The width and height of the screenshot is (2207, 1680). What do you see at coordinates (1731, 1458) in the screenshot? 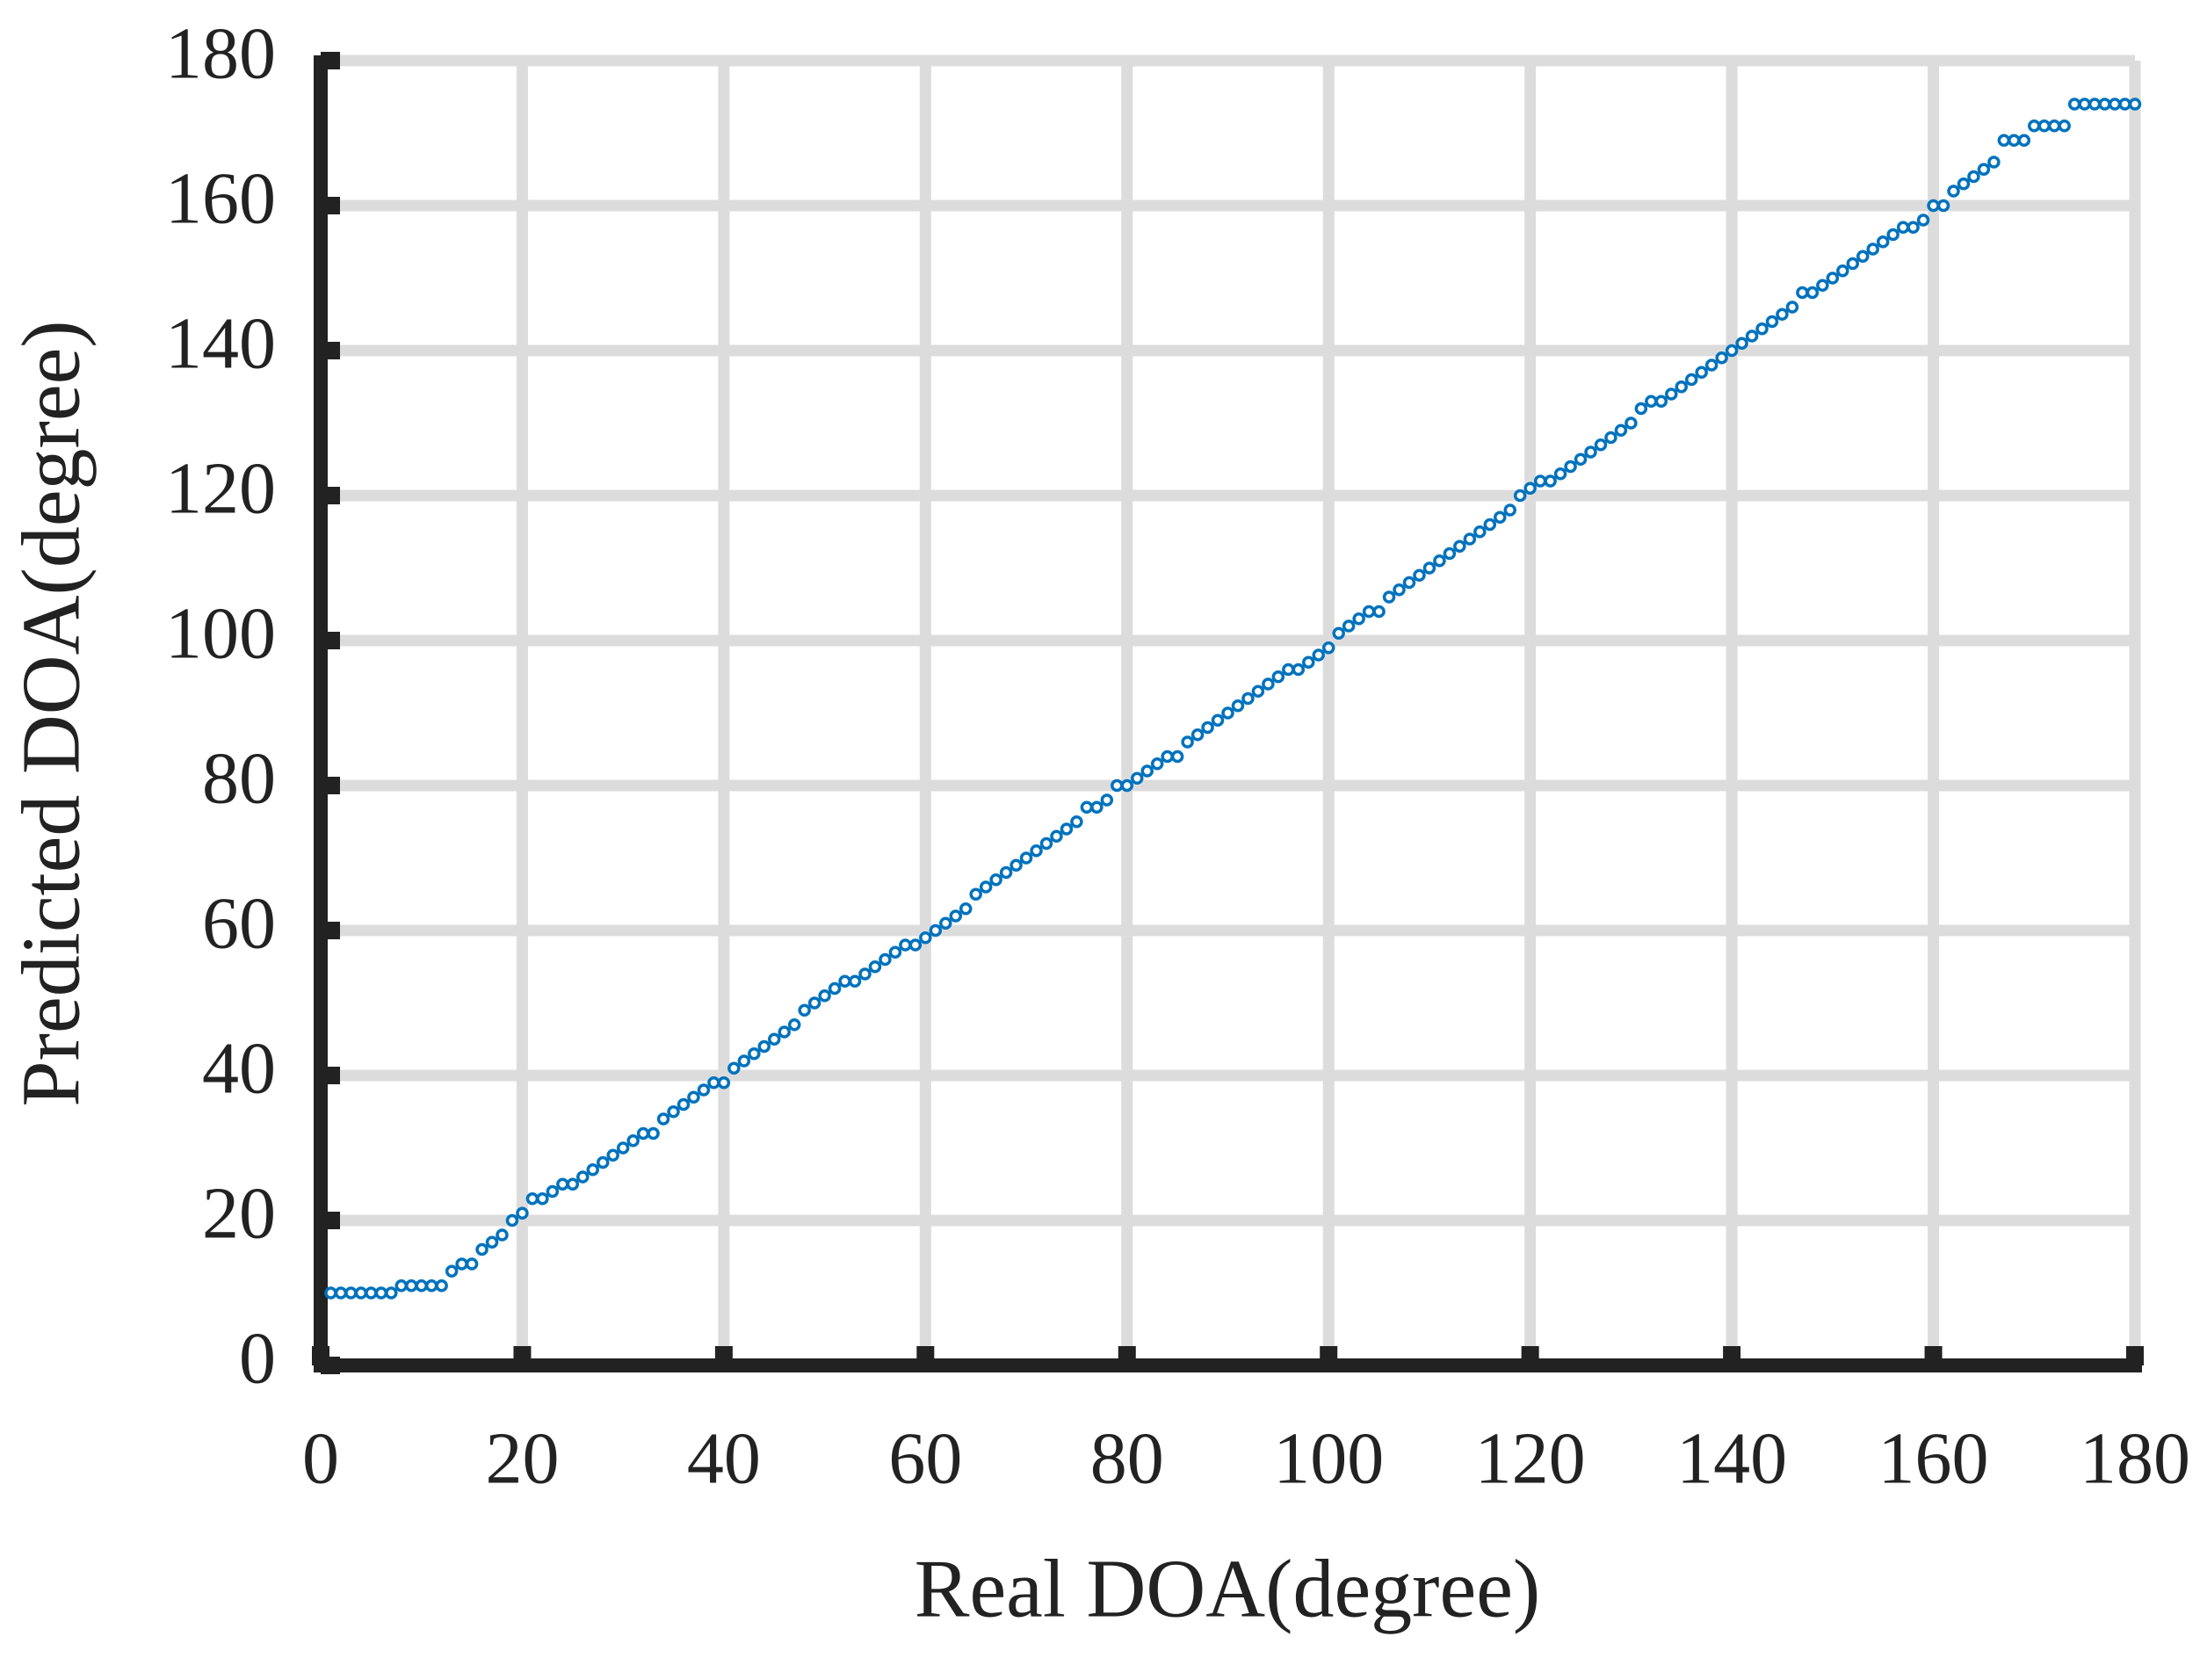
I see `x-tick-label: 140` at bounding box center [1731, 1458].